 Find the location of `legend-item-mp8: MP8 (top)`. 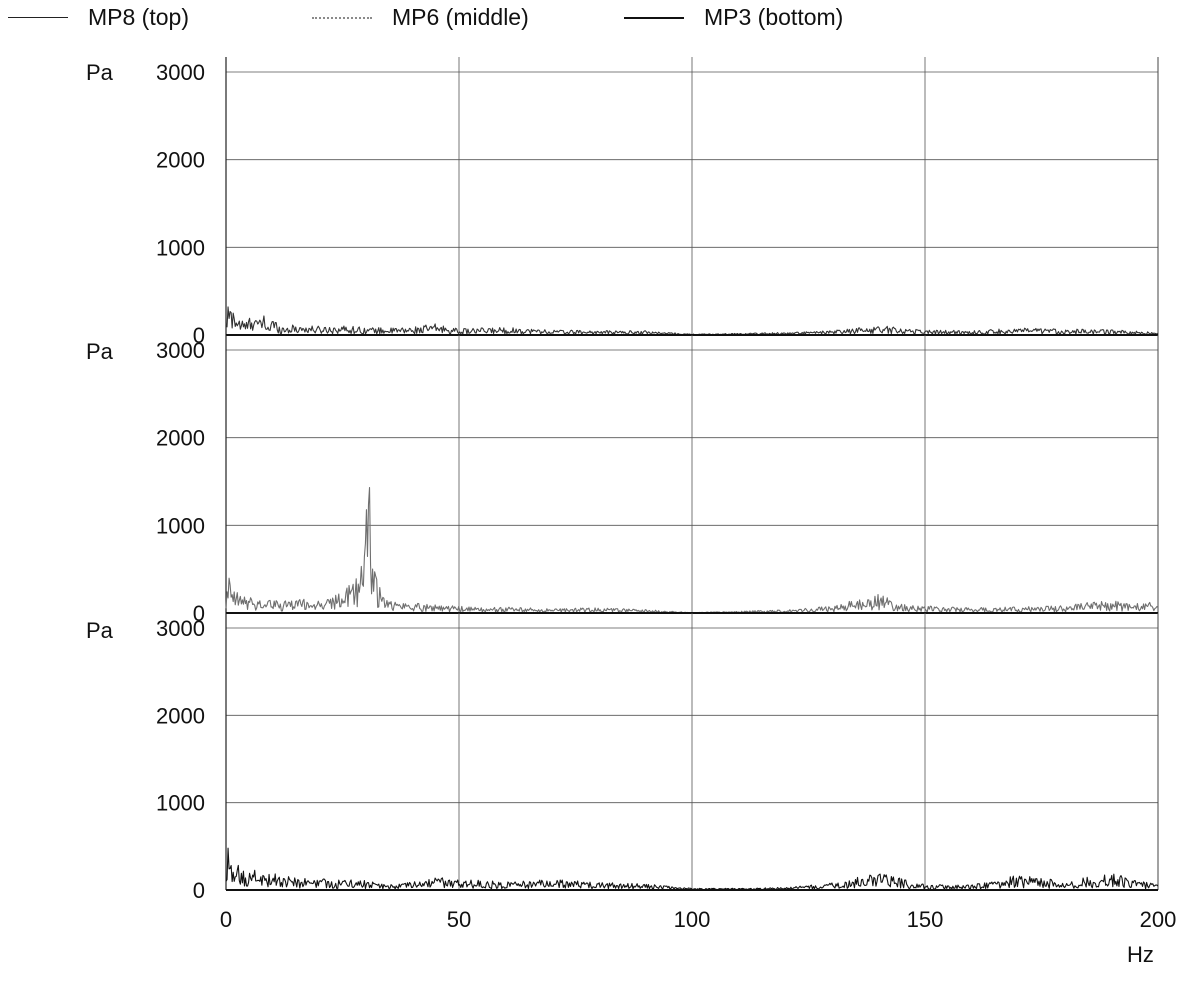

legend-item-mp8: MP8 (top) is located at coordinates (98, 17).